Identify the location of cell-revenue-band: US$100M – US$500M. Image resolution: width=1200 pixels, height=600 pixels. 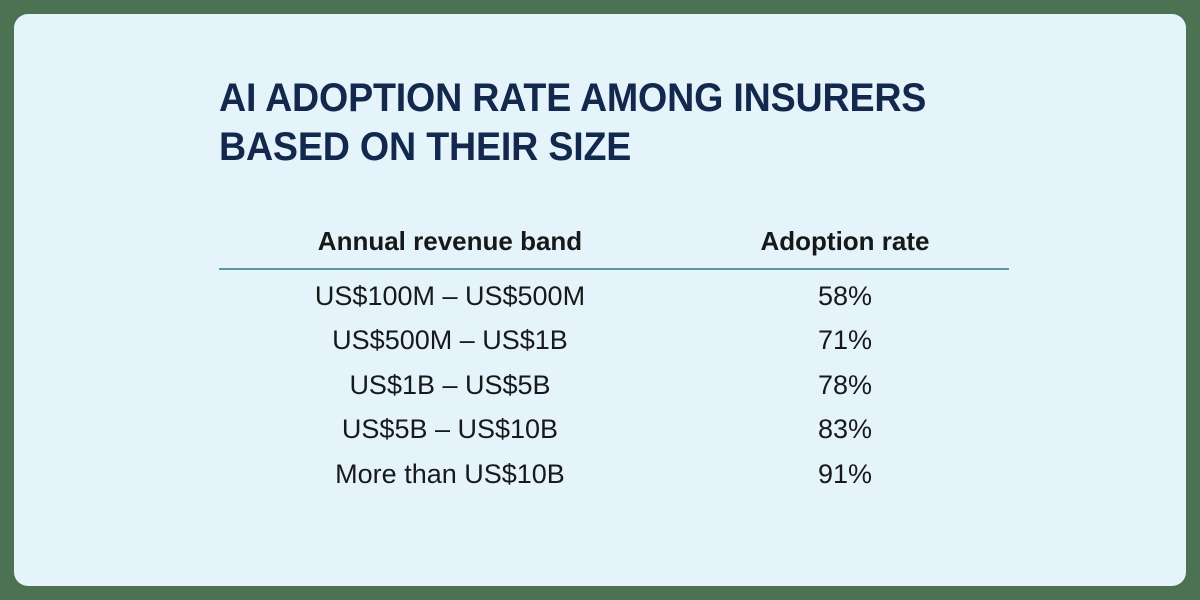
(450, 295).